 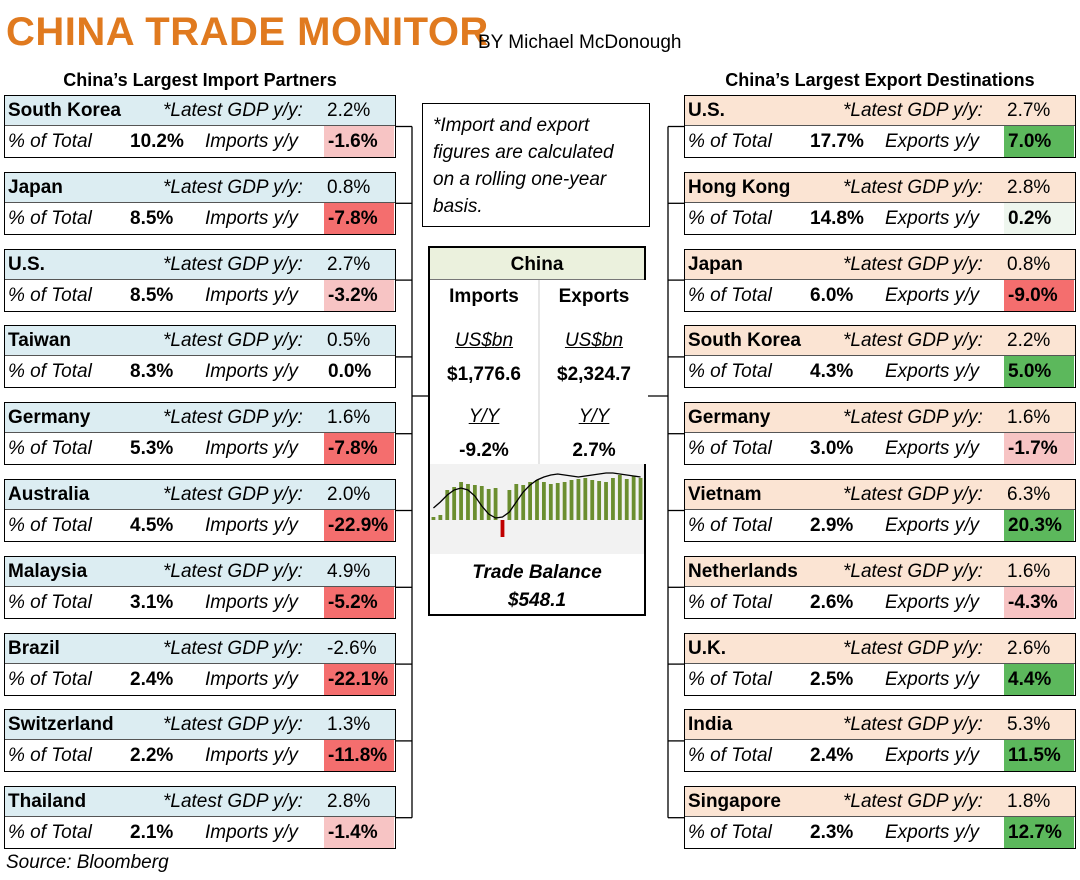 I want to click on card-header-row: Brazil *Latest GDP y/y: -2.6%, so click(x=200, y=648).